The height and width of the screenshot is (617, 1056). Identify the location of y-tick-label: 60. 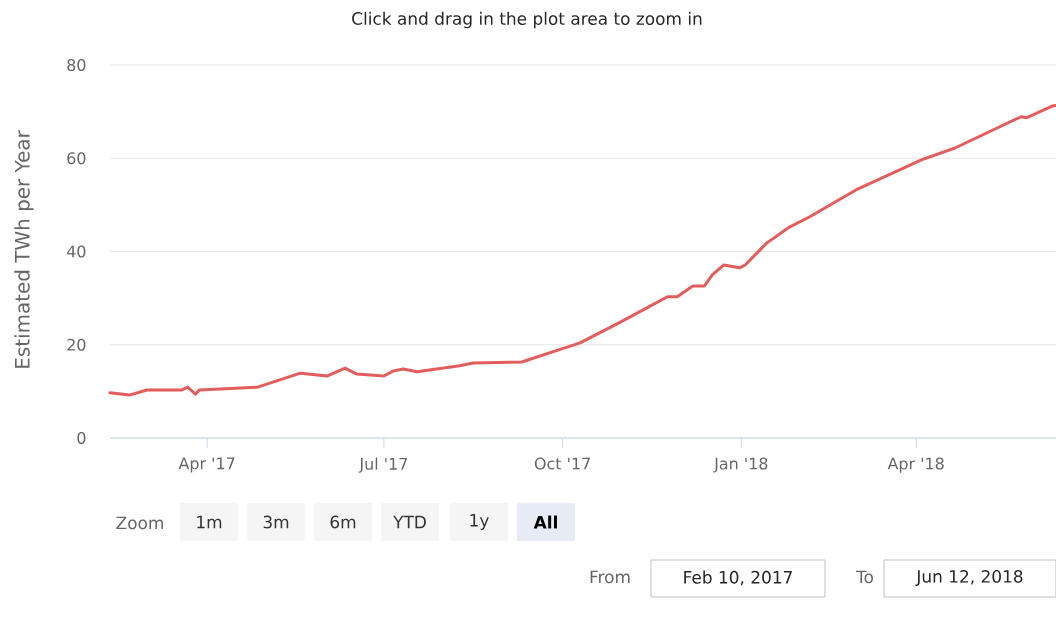
(76, 158).